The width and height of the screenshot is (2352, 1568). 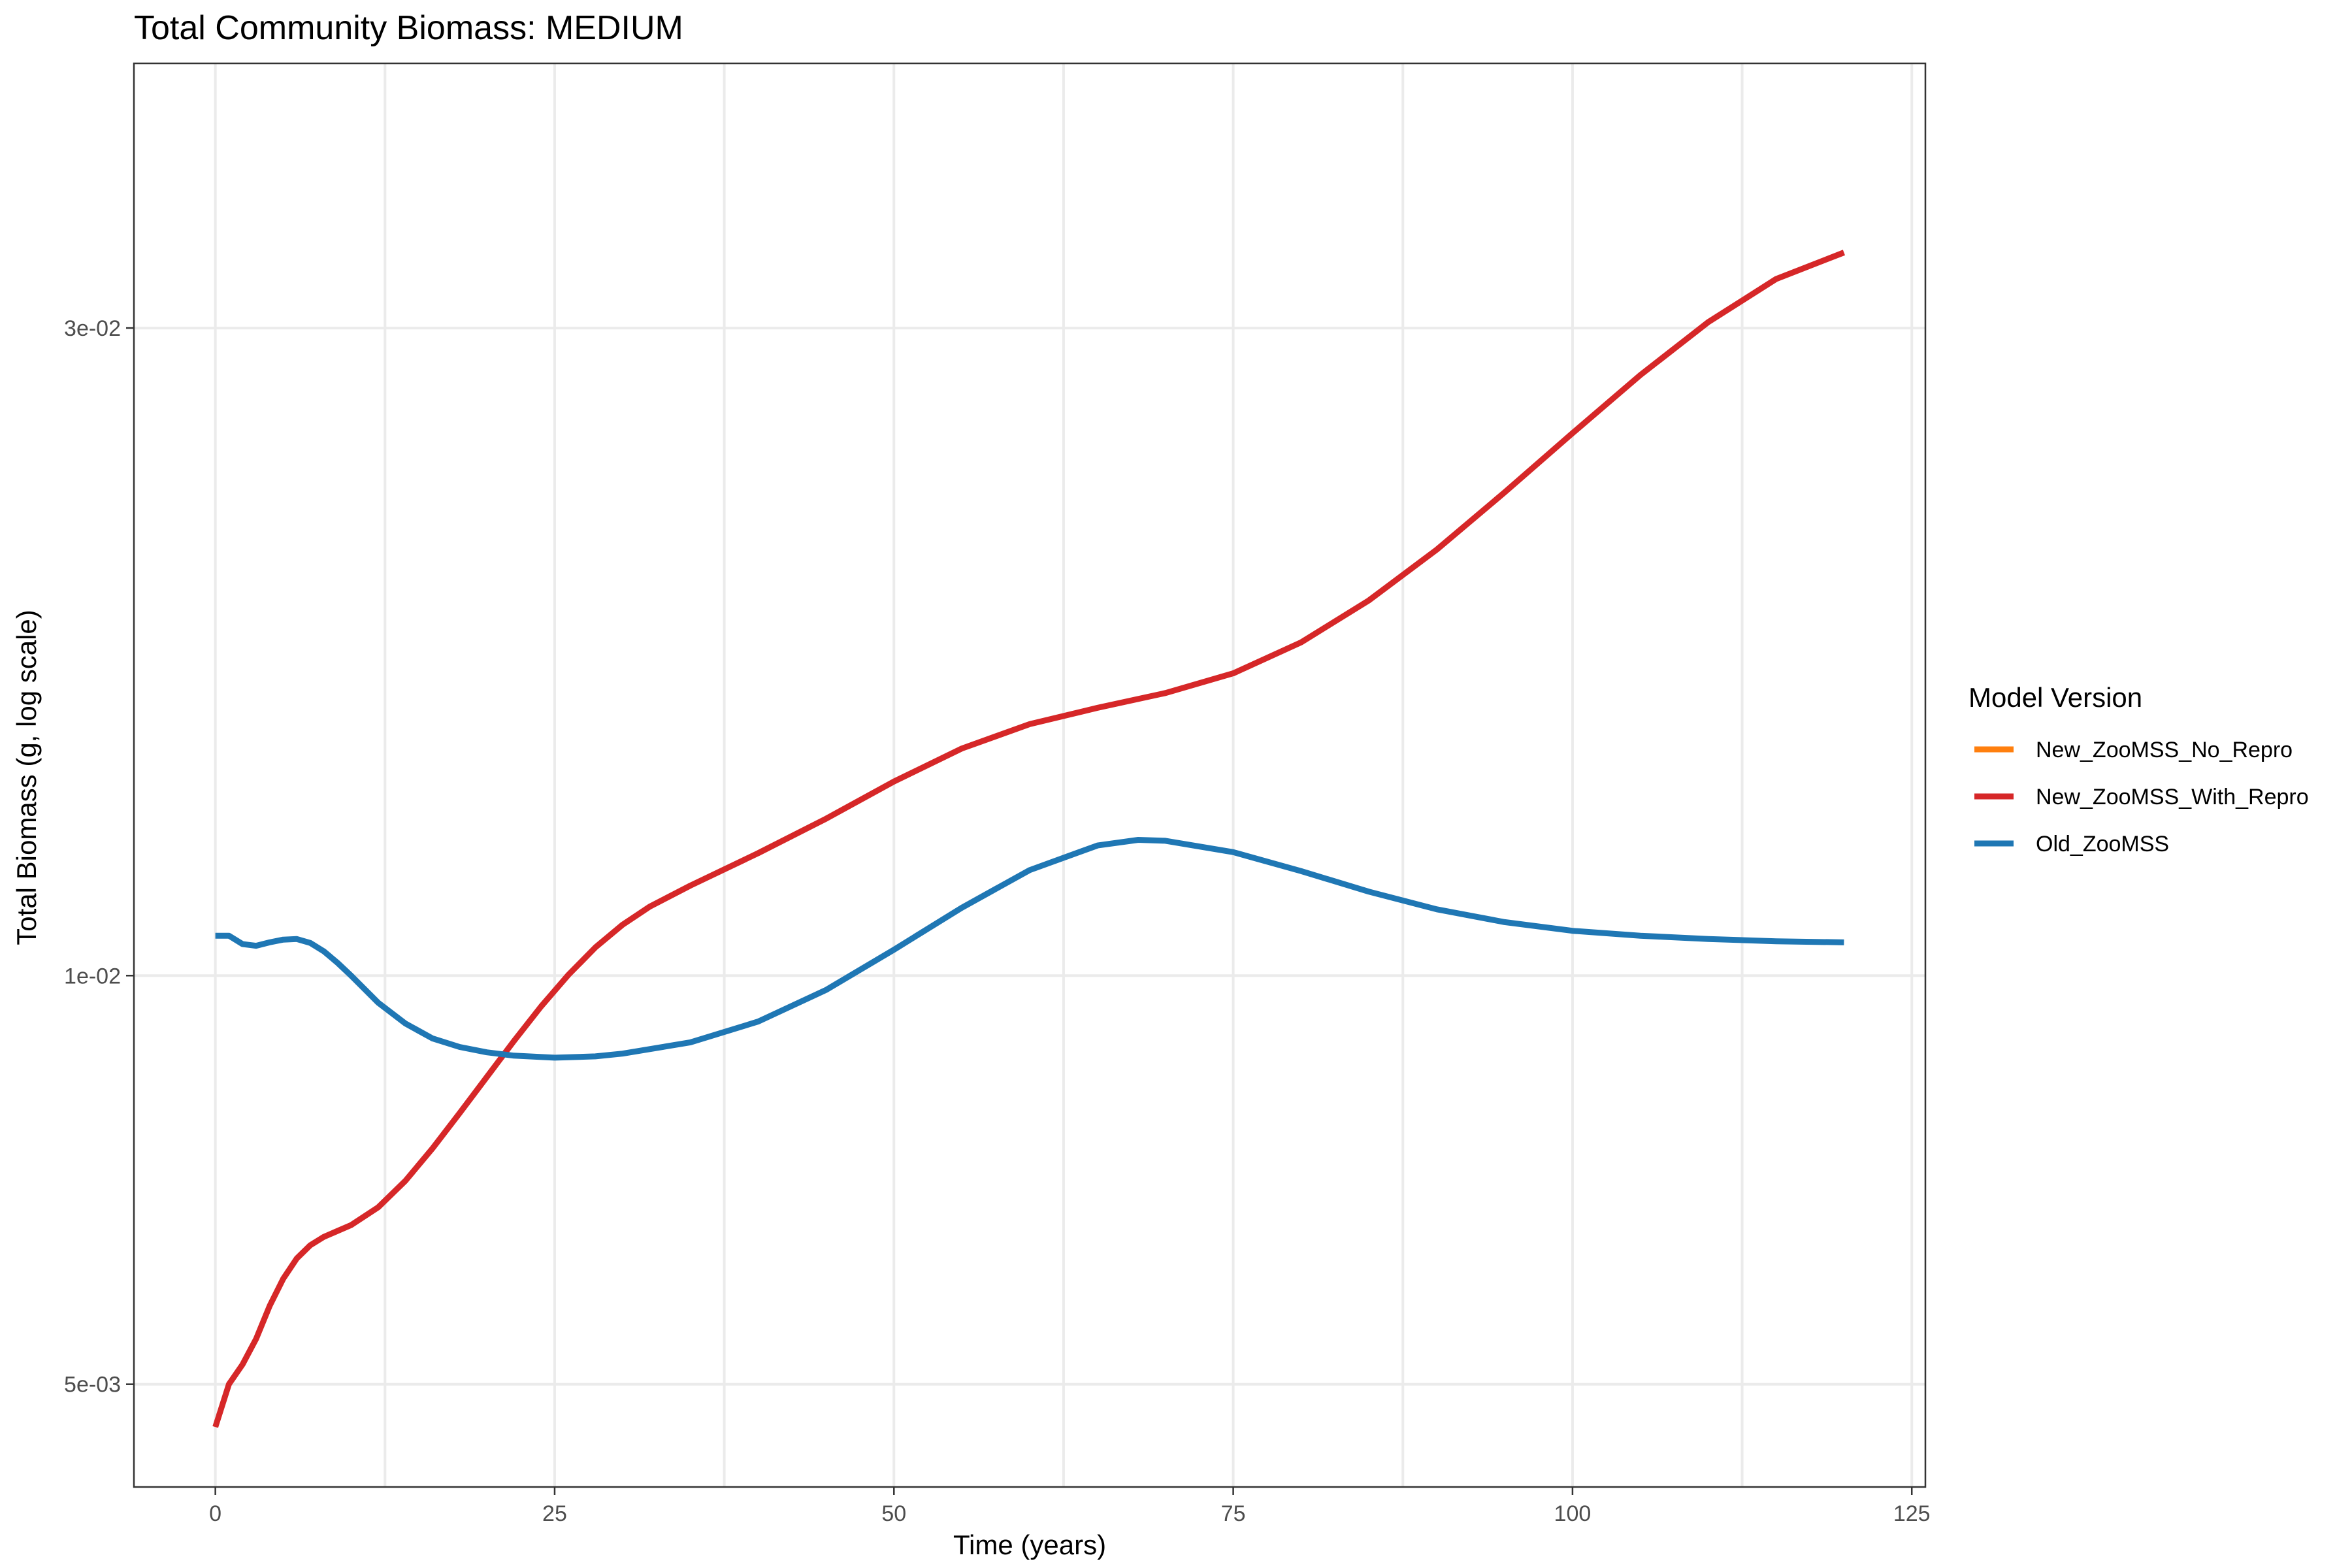 What do you see at coordinates (1029, 1544) in the screenshot?
I see `x-axis-title: Time (years)` at bounding box center [1029, 1544].